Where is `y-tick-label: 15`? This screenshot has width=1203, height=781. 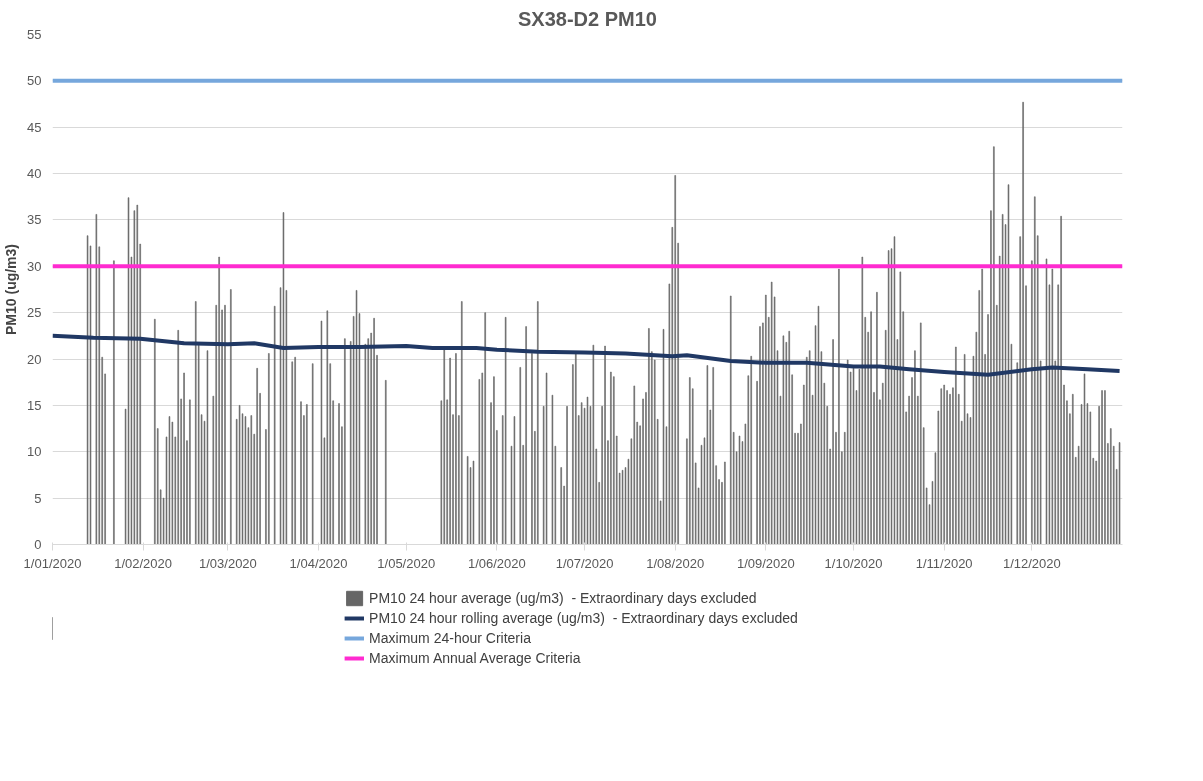
y-tick-label: 15 is located at coordinates (34, 405).